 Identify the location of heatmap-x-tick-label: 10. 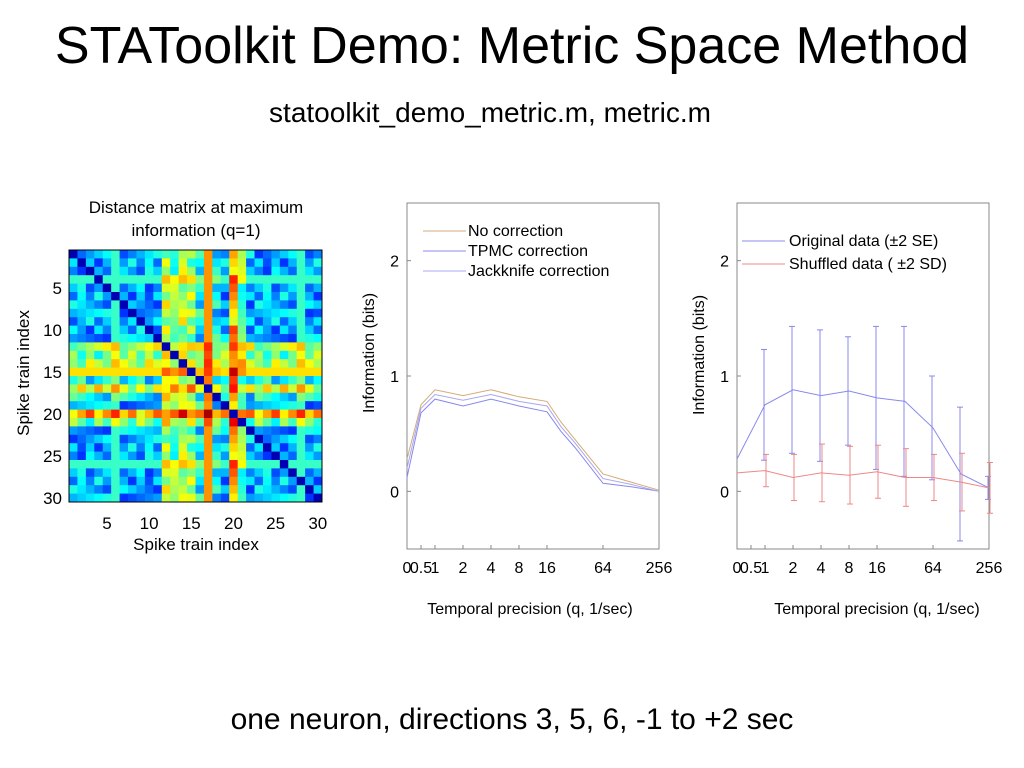
(149, 523).